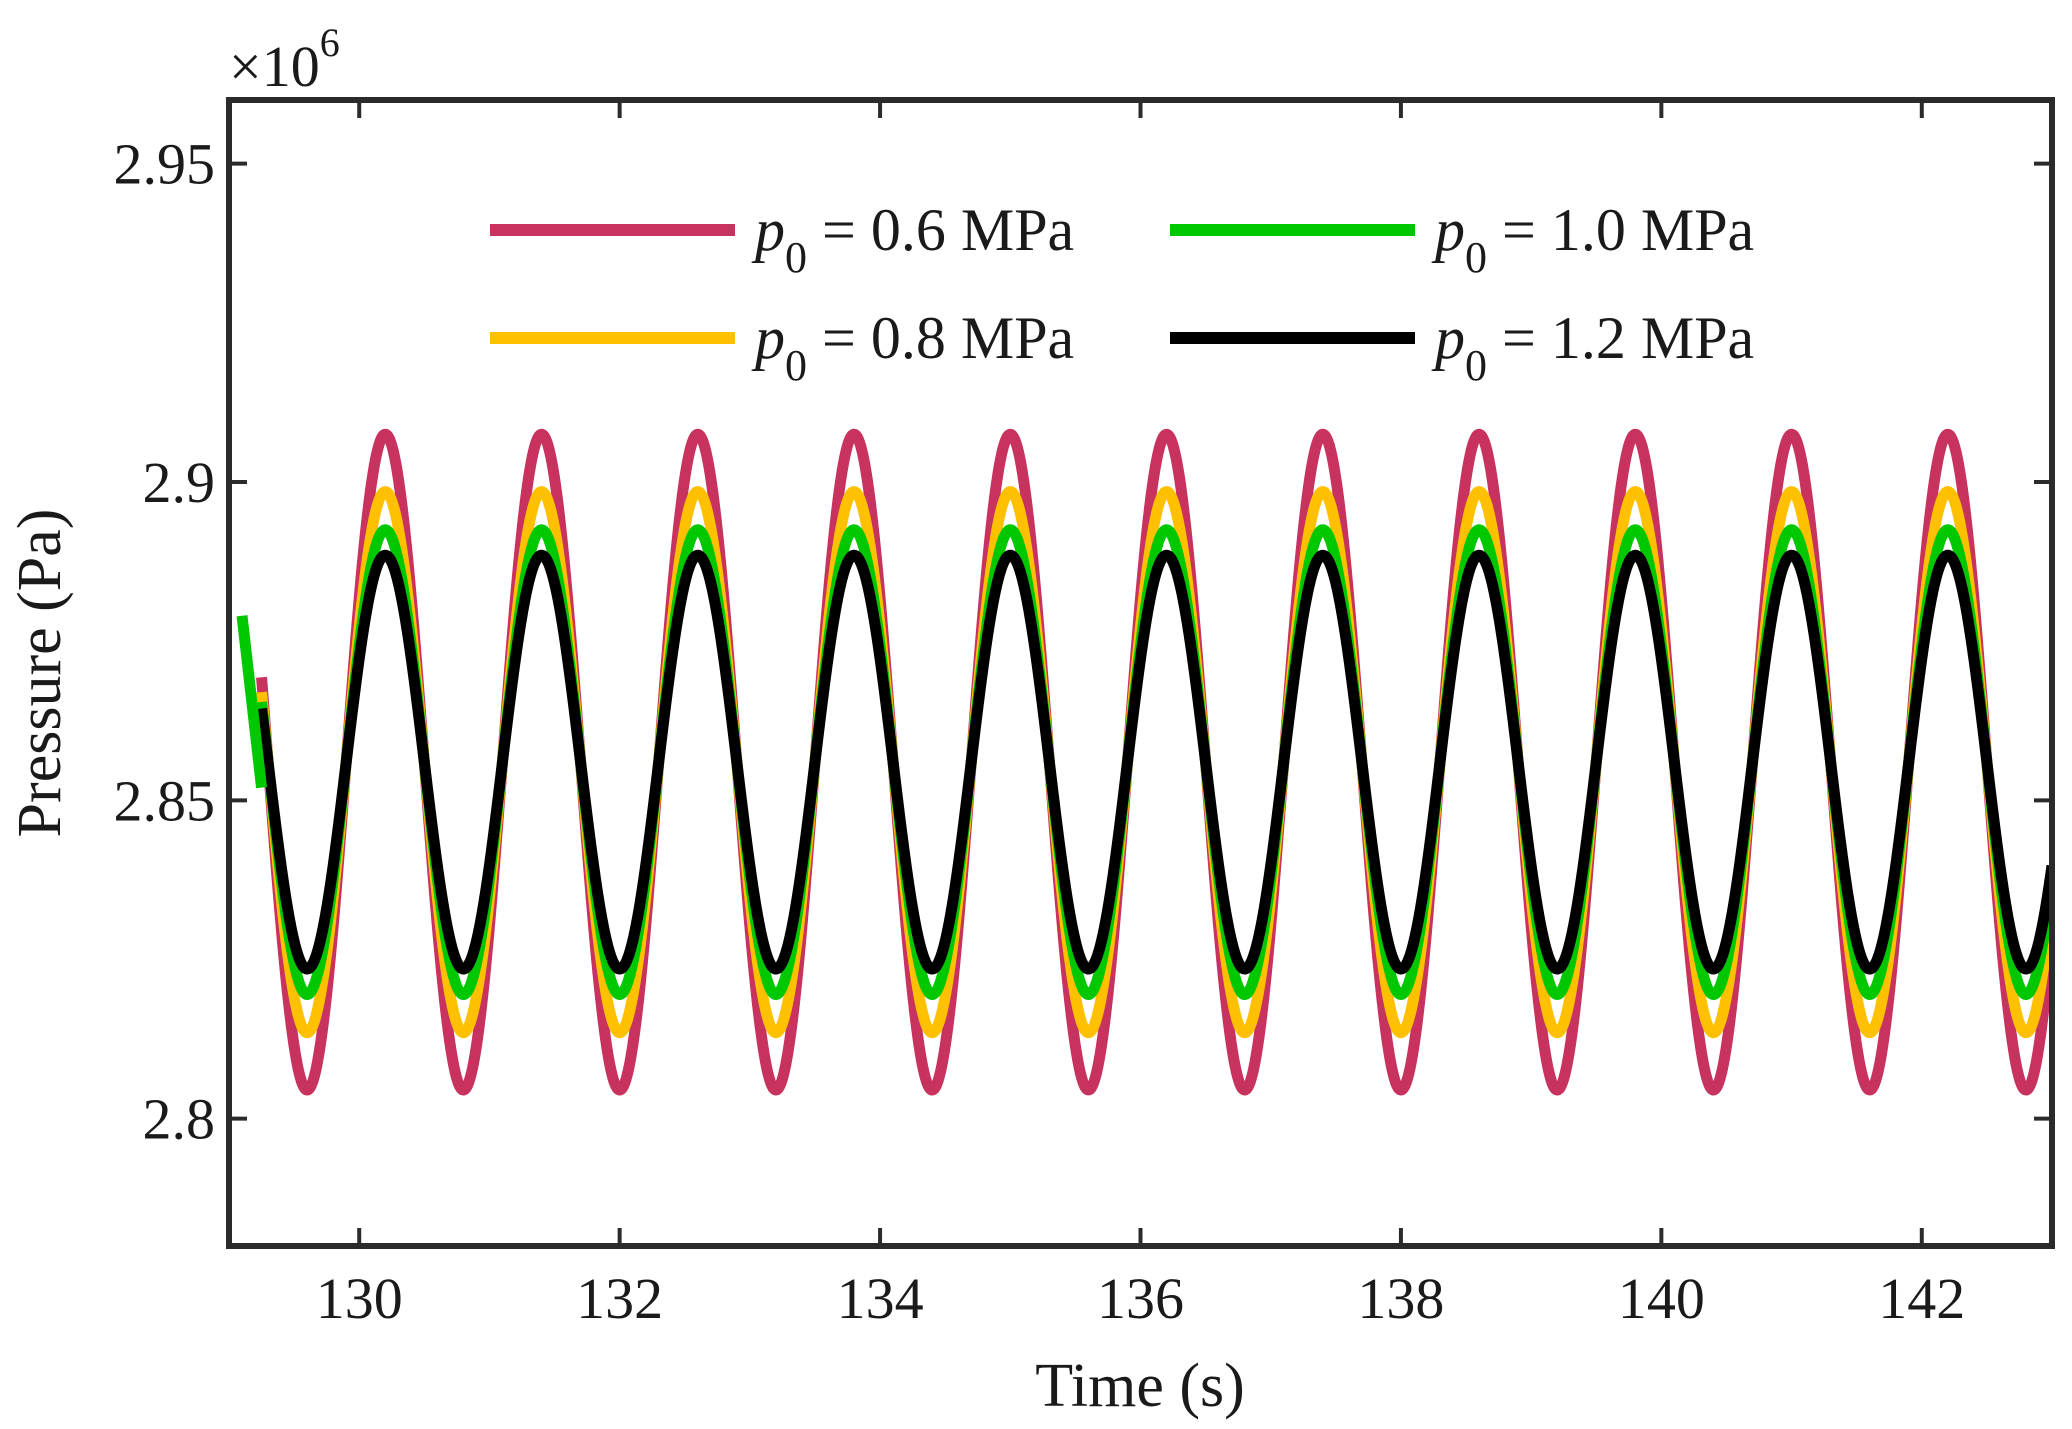 The height and width of the screenshot is (1429, 2072). I want to click on x-tick-label: 130, so click(359, 1298).